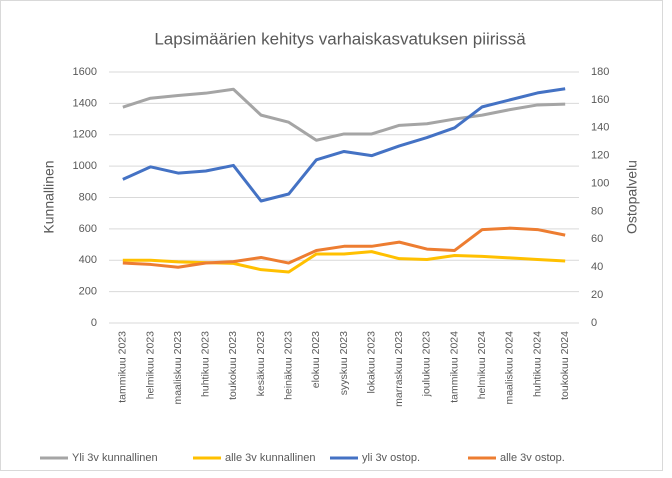 The width and height of the screenshot is (672, 478). Describe the element at coordinates (594, 323) in the screenshot. I see `y2-tick-label: 0` at that location.